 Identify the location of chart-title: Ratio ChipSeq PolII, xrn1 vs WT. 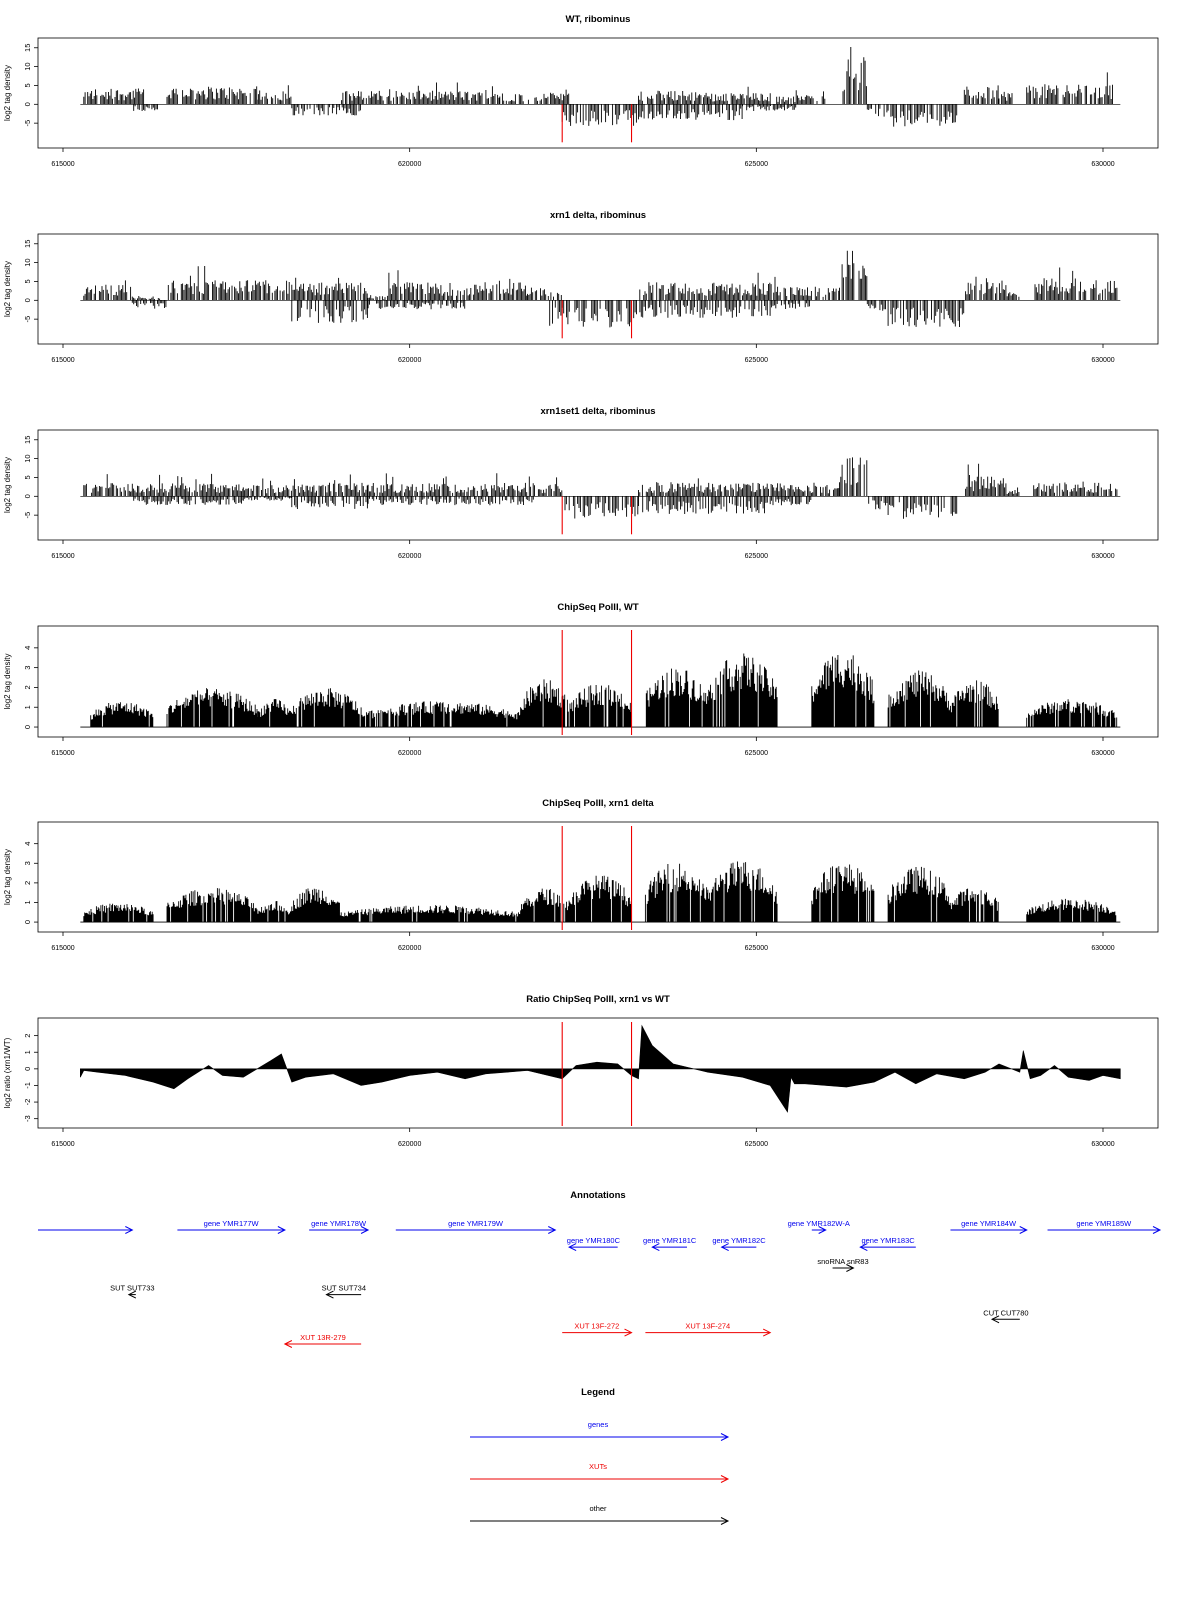
(598, 999).